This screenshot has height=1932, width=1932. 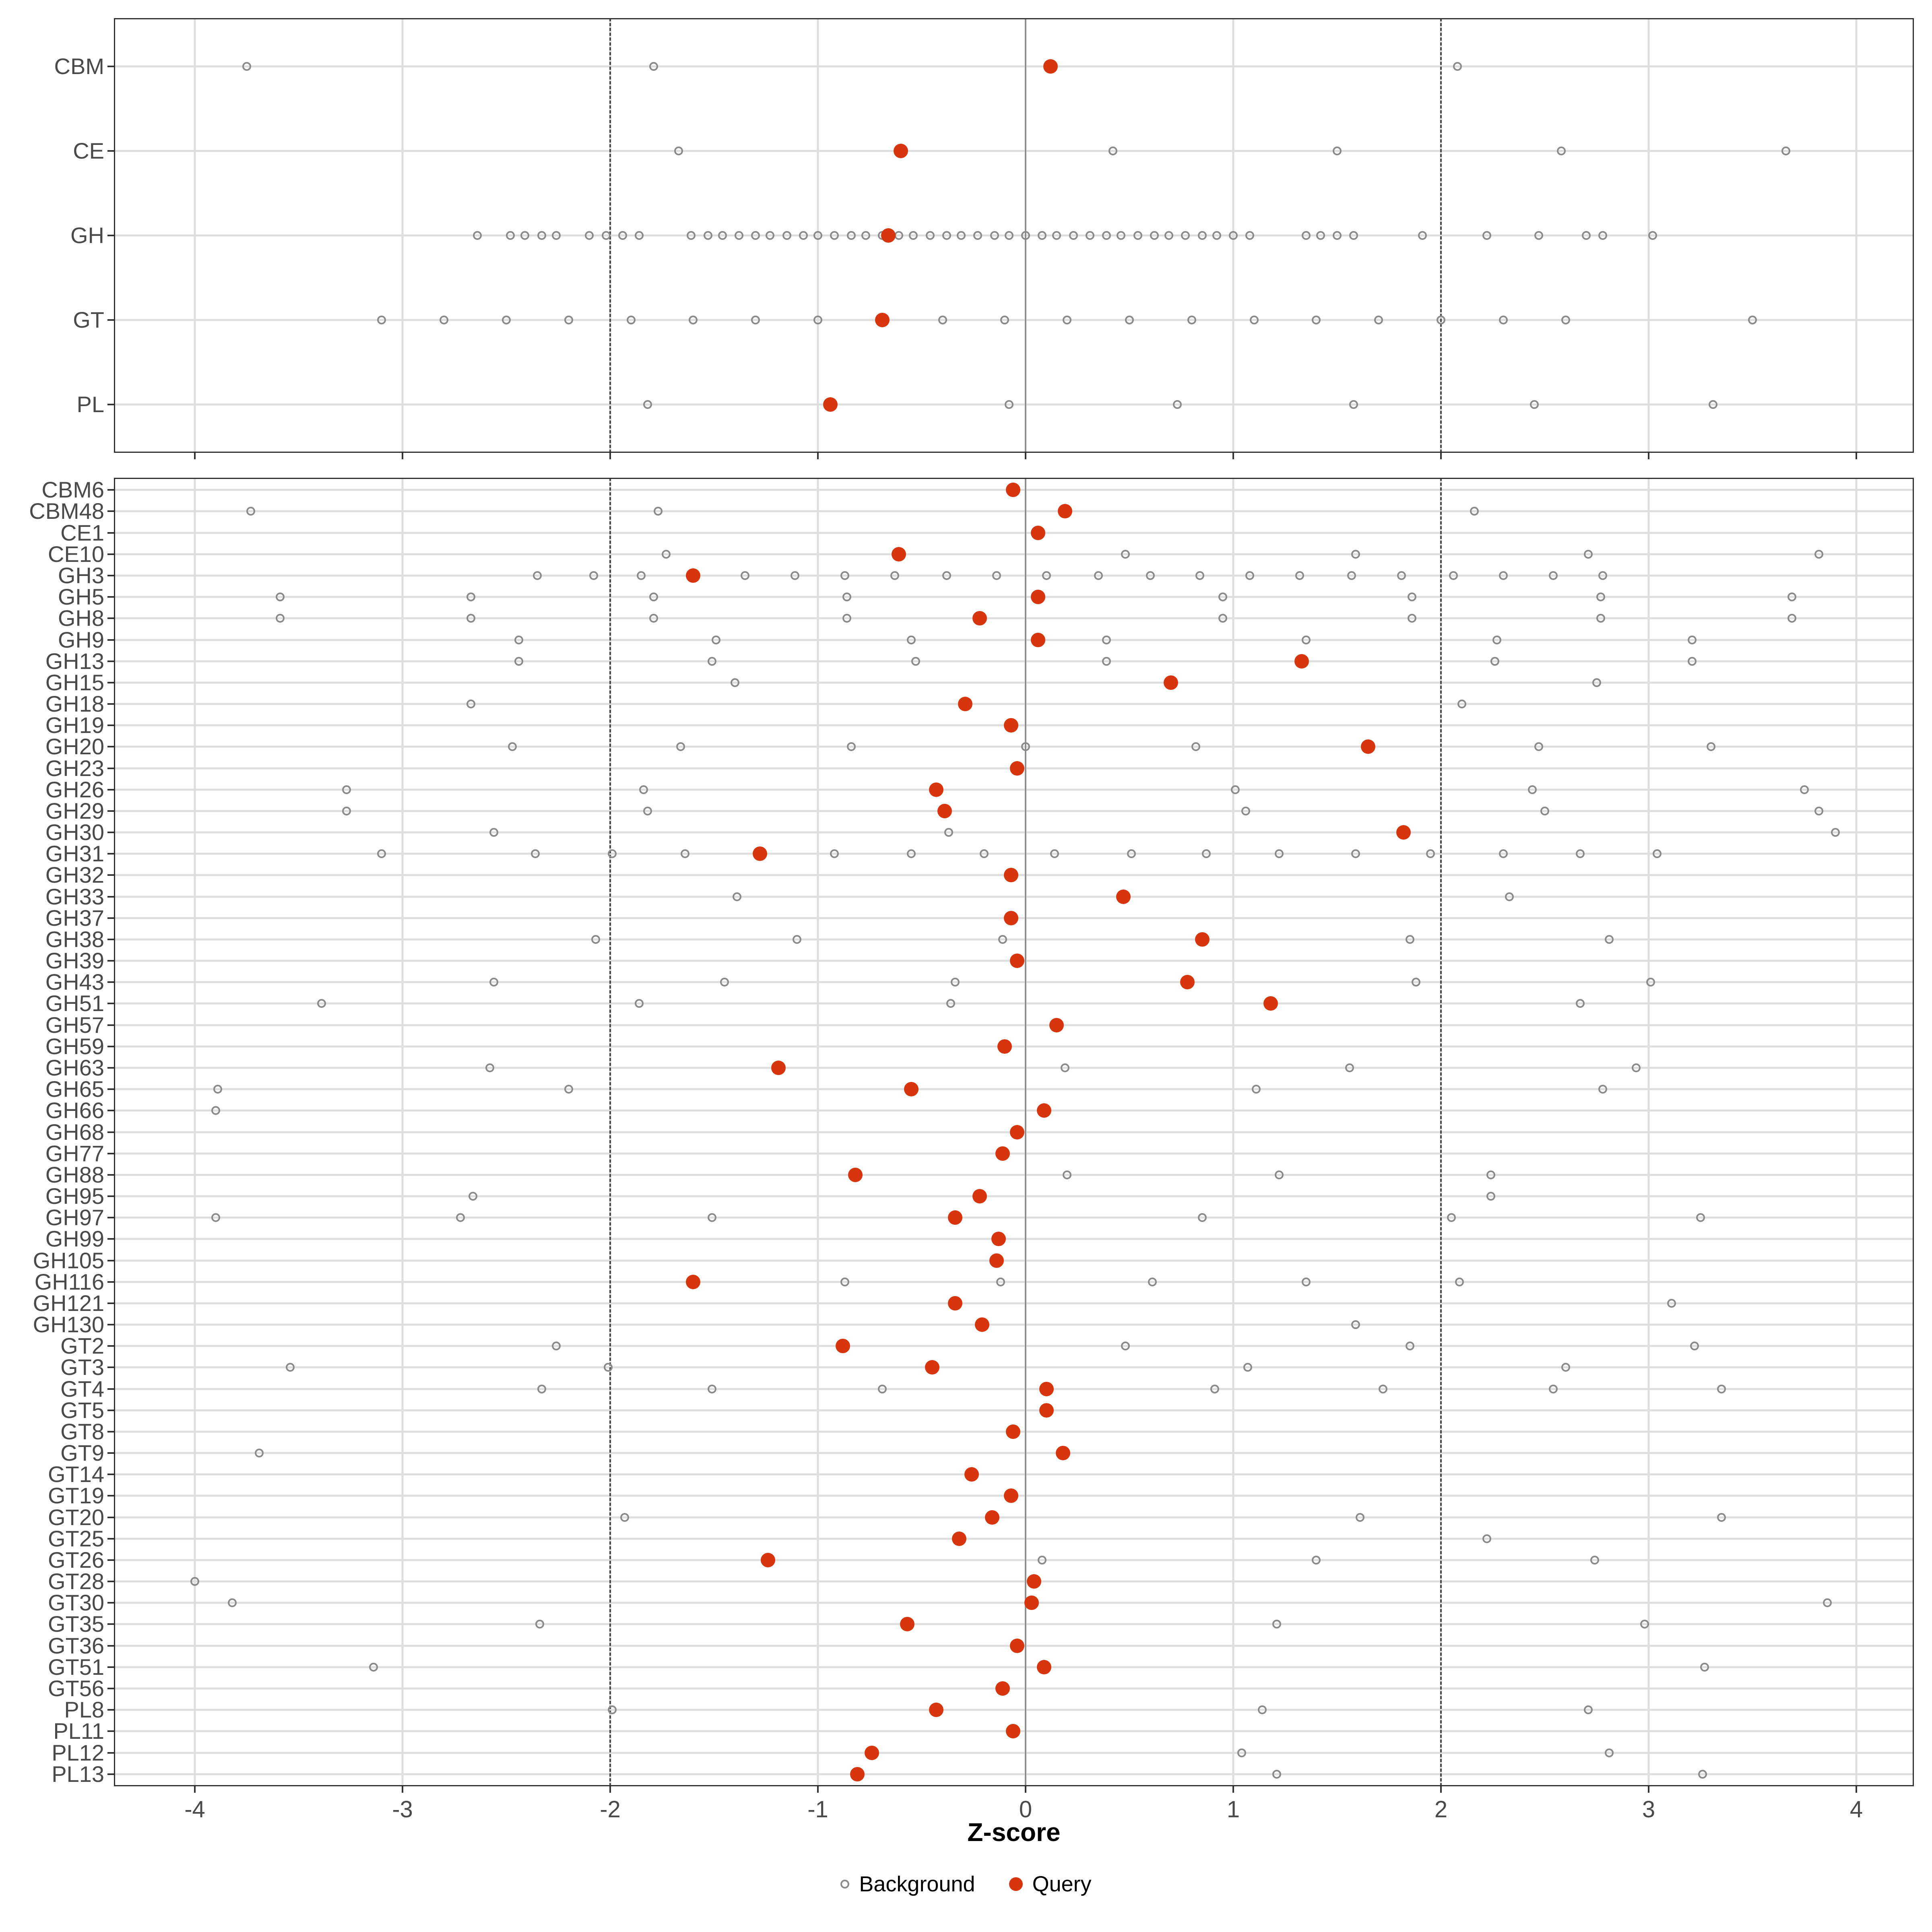 I want to click on x-tick-label: -2, so click(x=610, y=1809).